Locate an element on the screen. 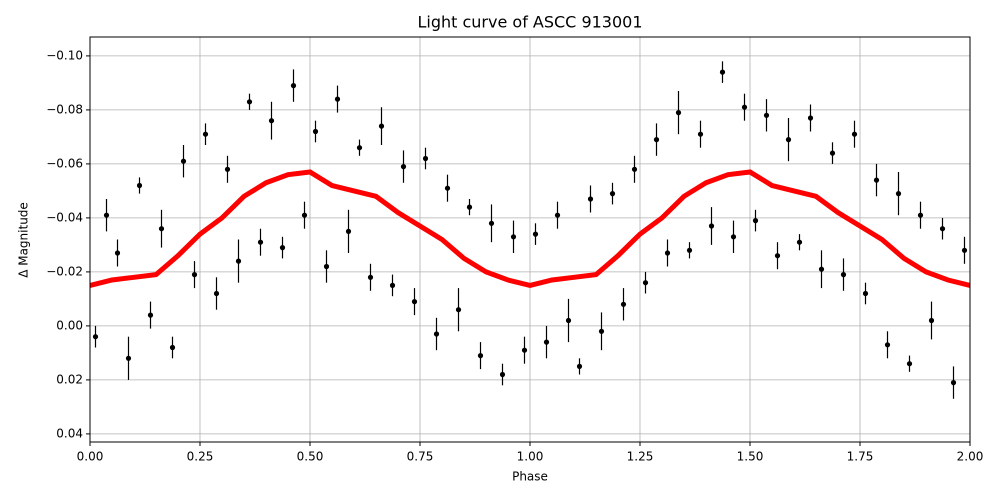 Image resolution: width=1000 pixels, height=500 pixels. x-tick-label: 1.75 is located at coordinates (860, 457).